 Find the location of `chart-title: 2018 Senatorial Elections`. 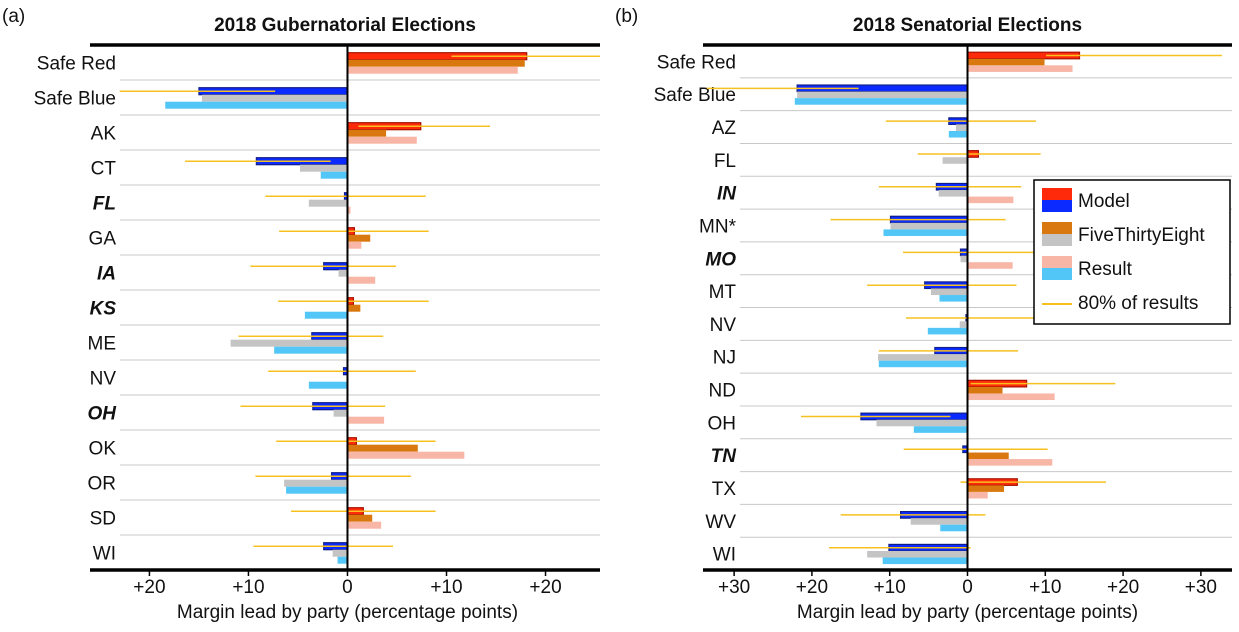

chart-title: 2018 Senatorial Elections is located at coordinates (967, 25).